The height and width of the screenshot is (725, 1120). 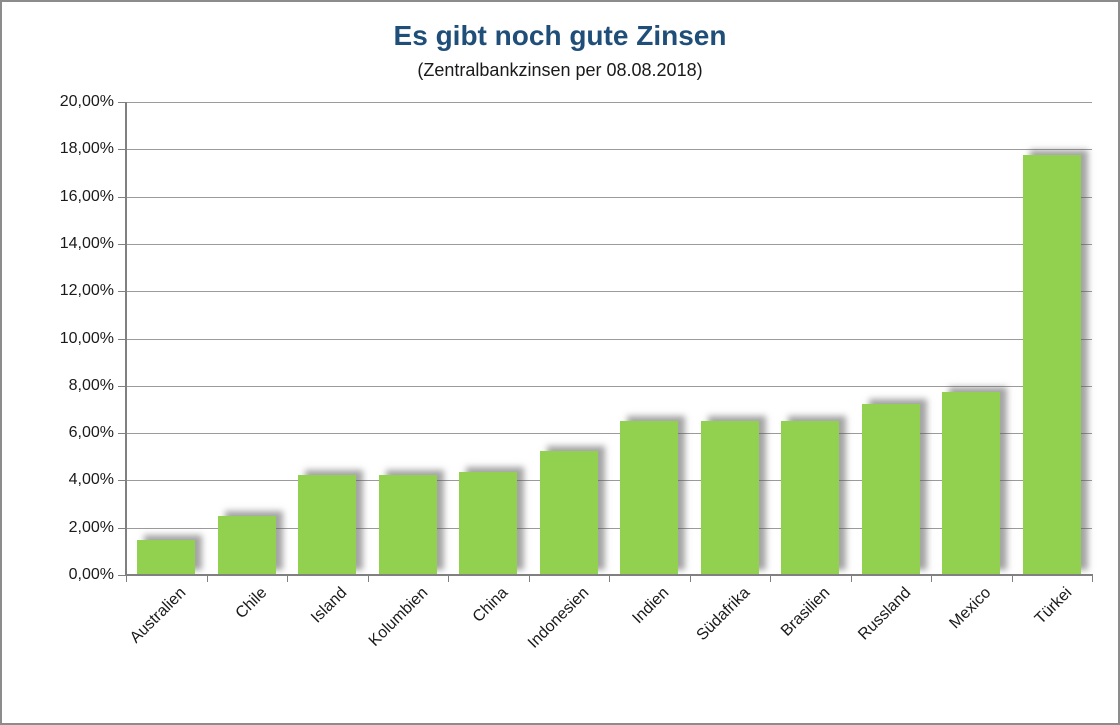 I want to click on y-axis-tick-label: 10,00%, so click(x=86, y=338).